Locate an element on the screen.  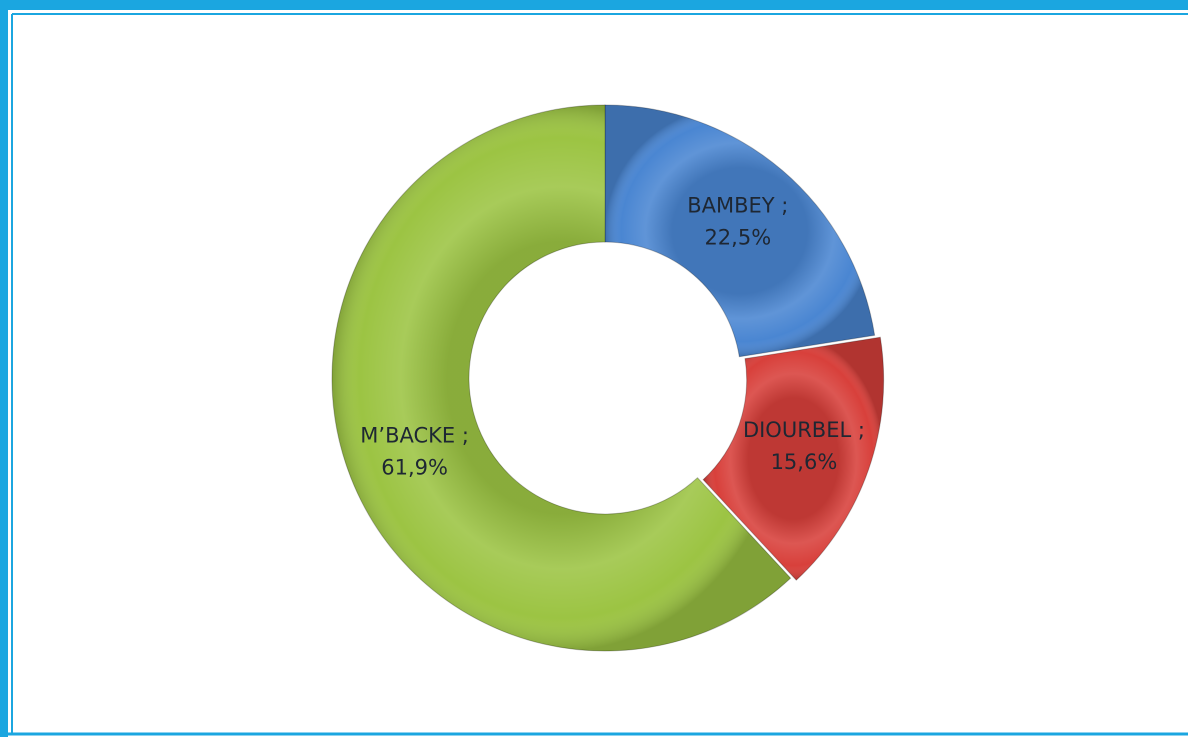
slice-value-label: 61,9% is located at coordinates (414, 468).